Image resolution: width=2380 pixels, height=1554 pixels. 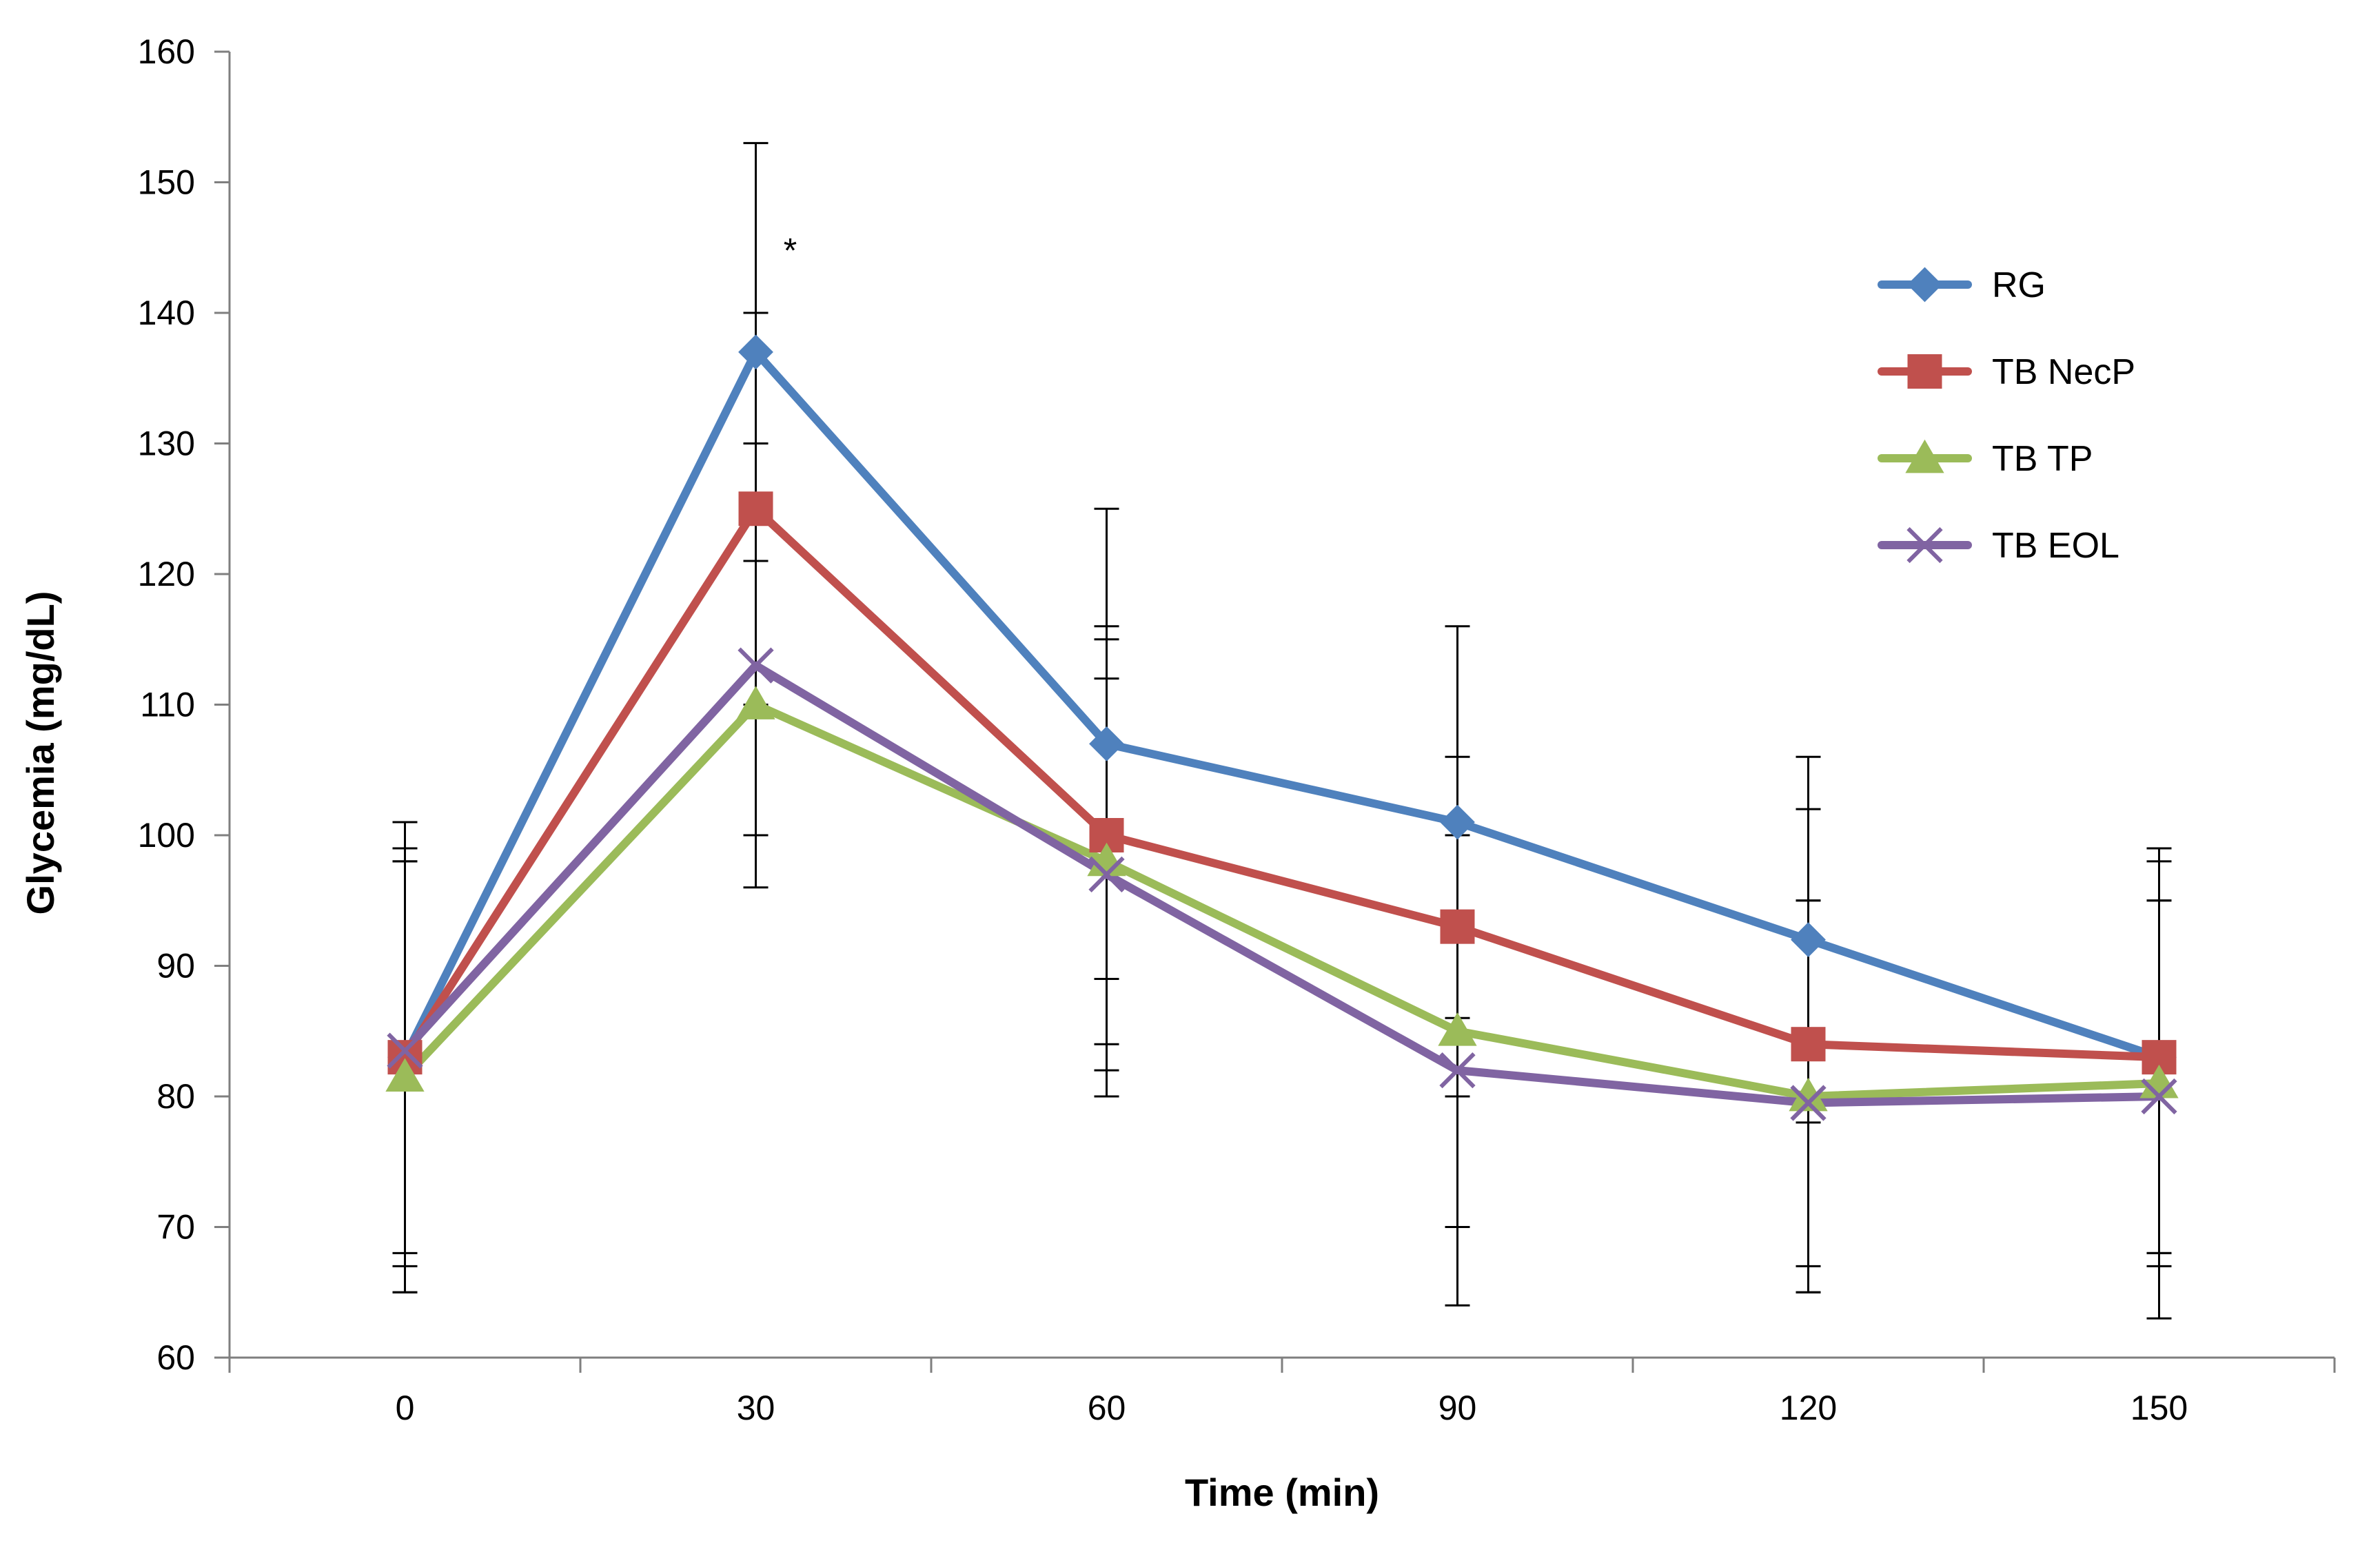 I want to click on x-tick-label: 150, so click(x=2159, y=1408).